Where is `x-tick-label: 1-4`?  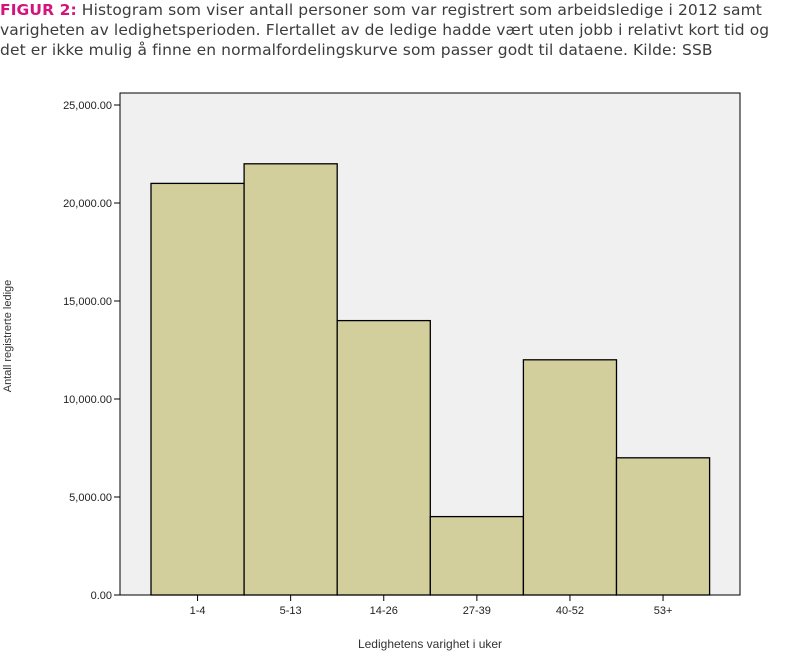
x-tick-label: 1-4 is located at coordinates (198, 611).